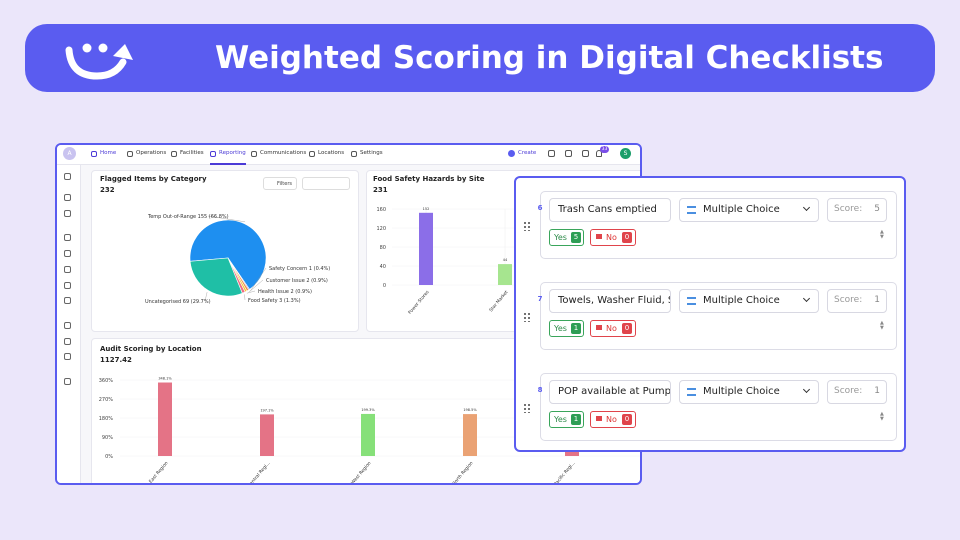 The width and height of the screenshot is (960, 540). What do you see at coordinates (188, 217) in the screenshot?
I see `pie-label: Temp Out-of-Range 155 (66.8%)` at bounding box center [188, 217].